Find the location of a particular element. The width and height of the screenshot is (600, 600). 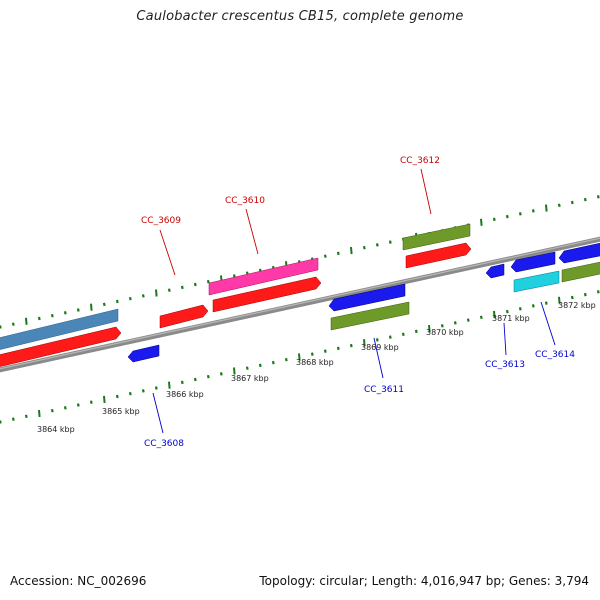

bp-label: 3869 kbp is located at coordinates (380, 347).